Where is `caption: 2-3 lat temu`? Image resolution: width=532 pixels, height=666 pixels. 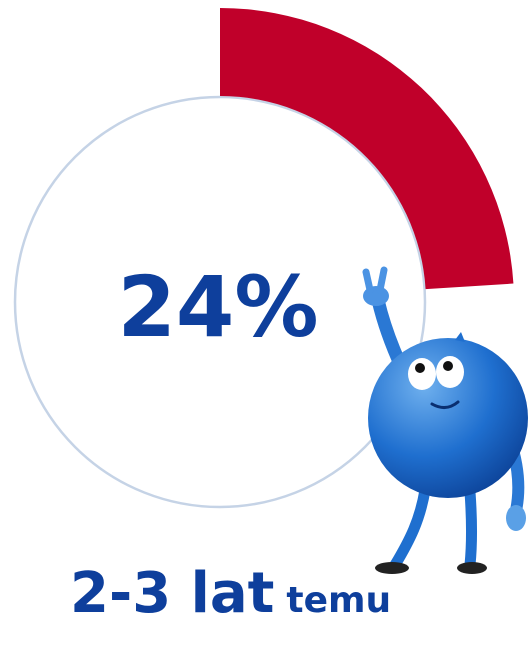
caption: 2-3 lat temu is located at coordinates (230, 593).